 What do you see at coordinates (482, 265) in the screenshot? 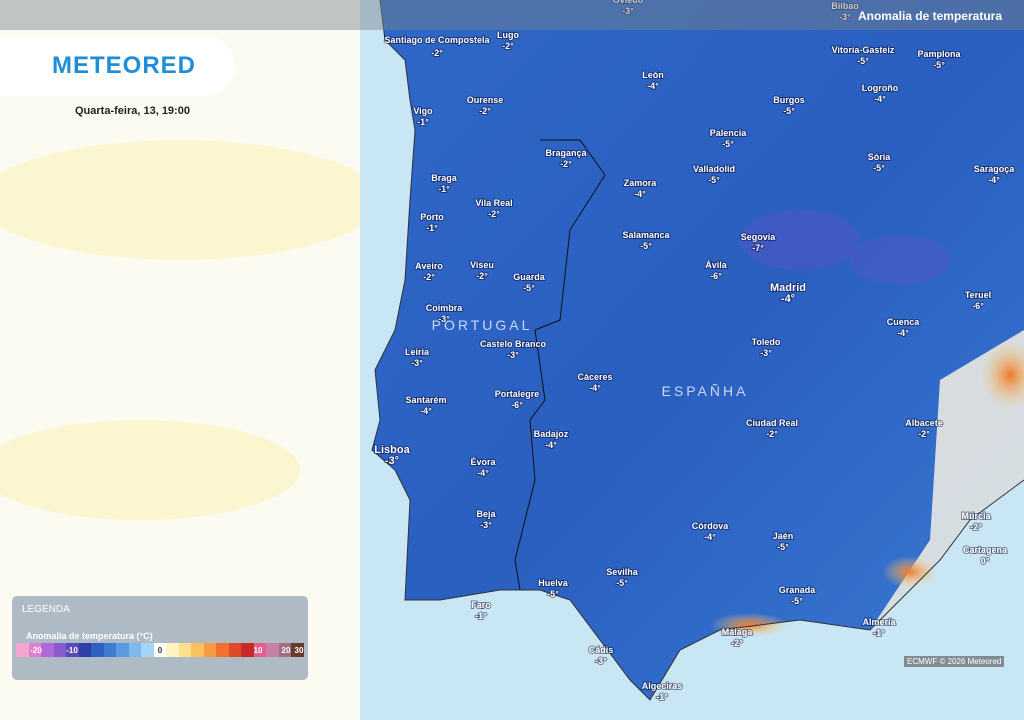
I see `city-name: Viseu` at bounding box center [482, 265].